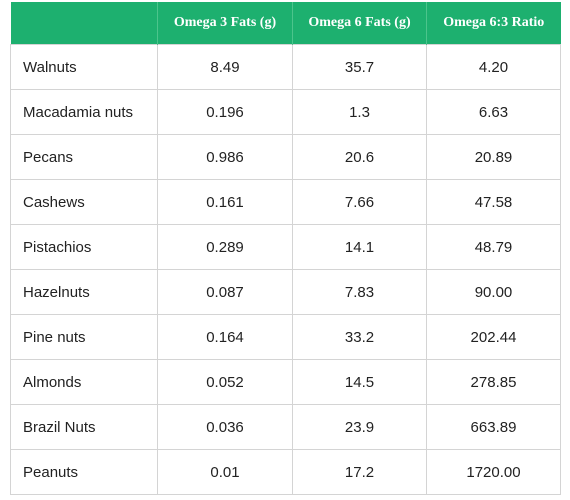 This screenshot has height=500, width=570. I want to click on omega-3-cell: 0.289, so click(225, 247).